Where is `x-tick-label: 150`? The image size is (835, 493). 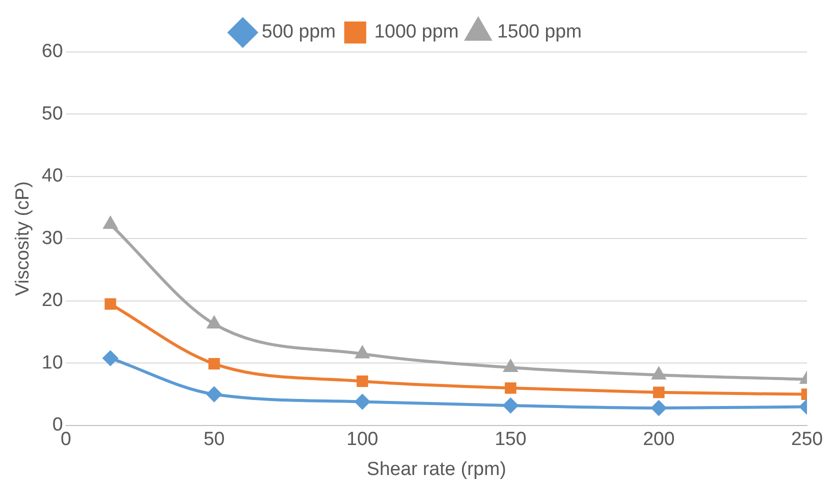 x-tick-label: 150 is located at coordinates (510, 439).